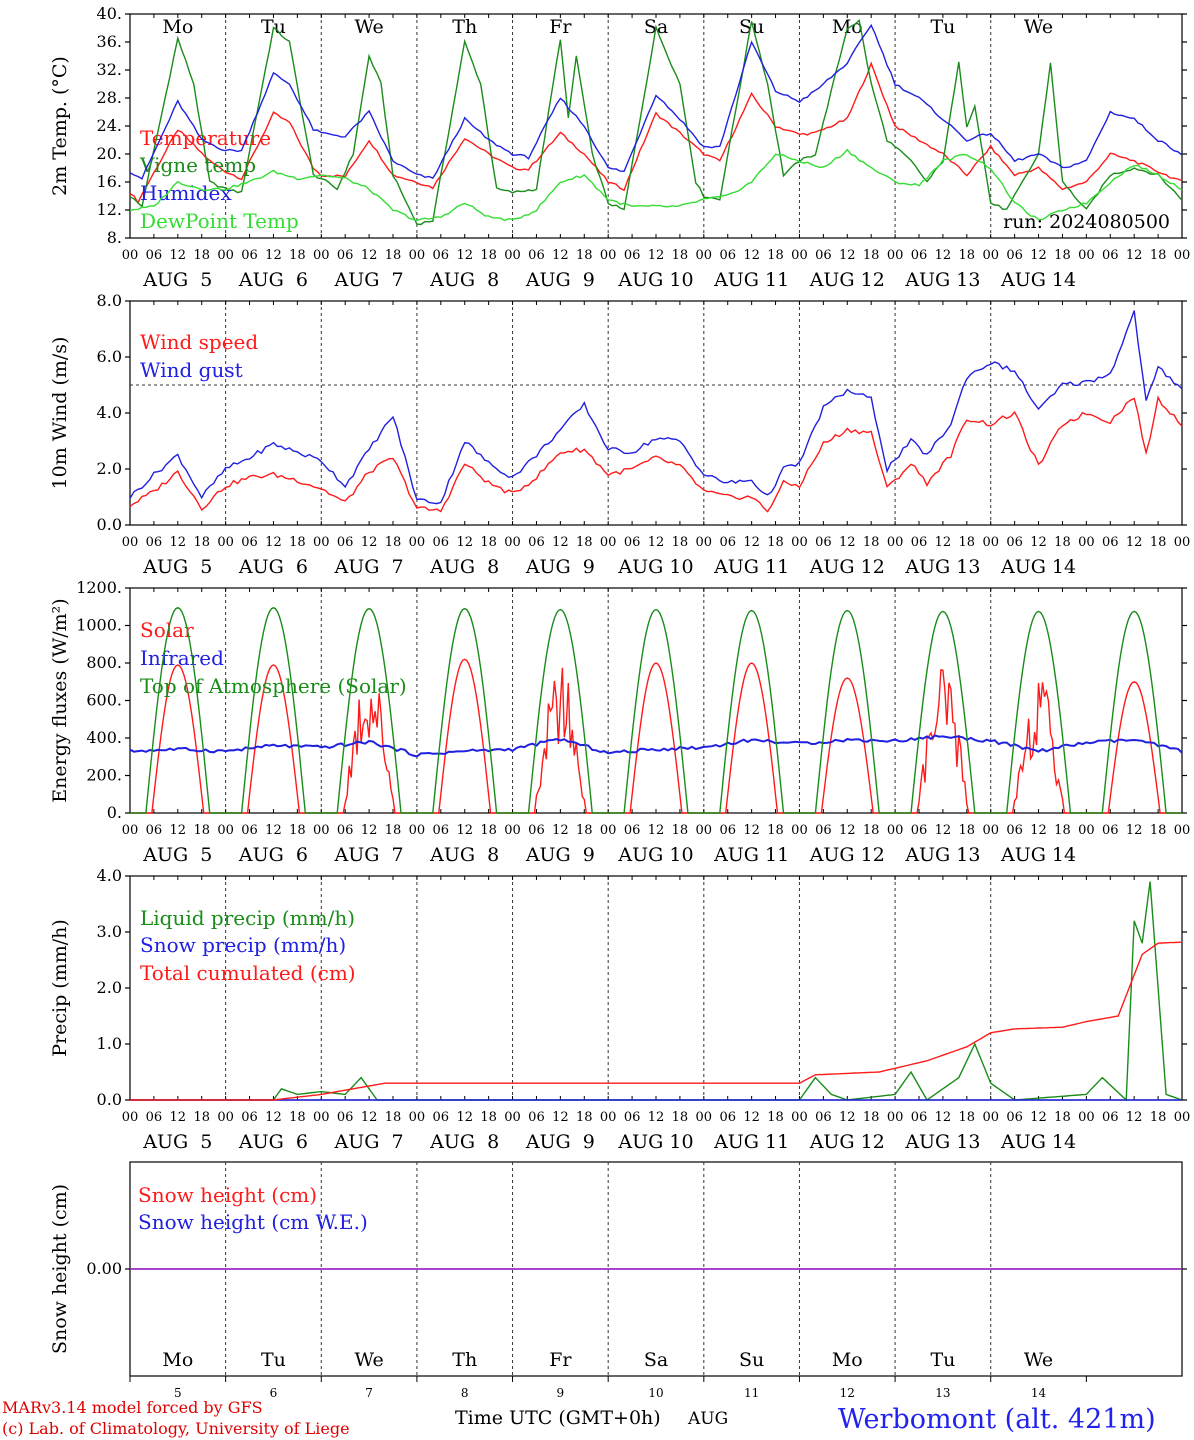 This screenshot has width=1194, height=1440. Describe the element at coordinates (104, 737) in the screenshot. I see `y-tick-label: 400.` at that location.